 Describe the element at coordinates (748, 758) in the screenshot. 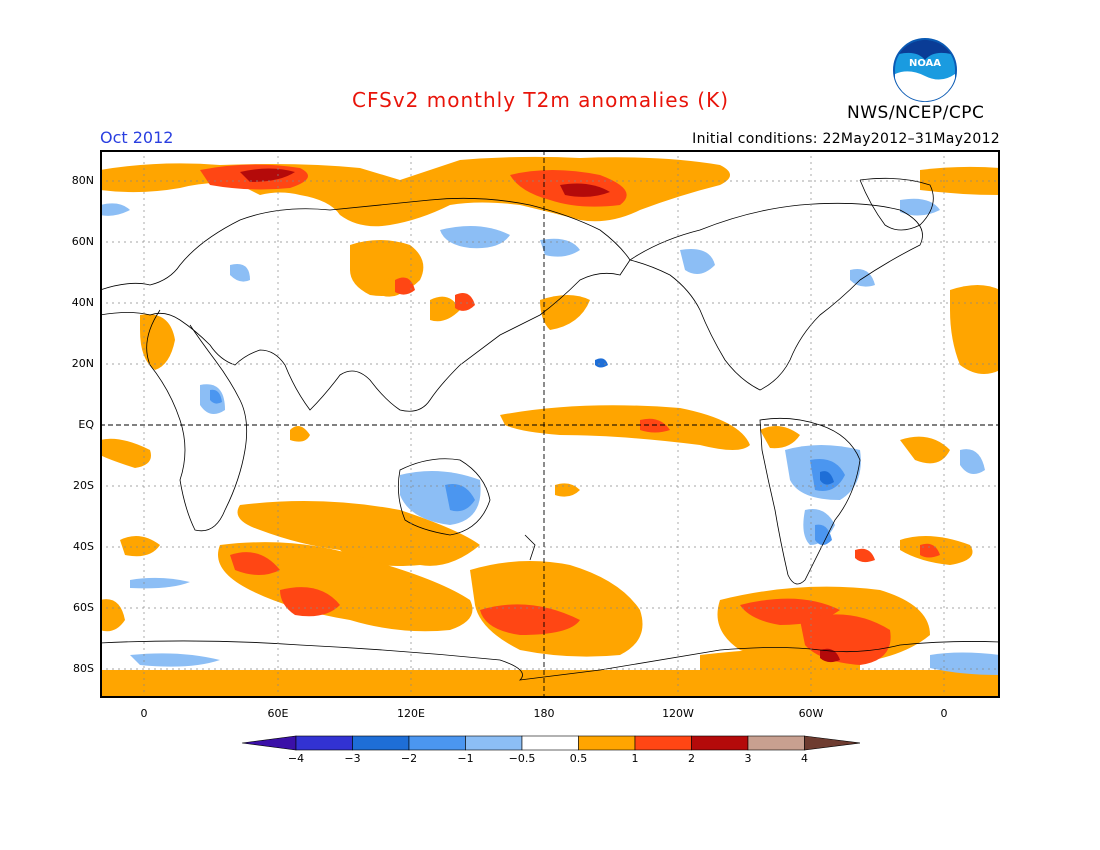

I see `colorbar-tick-label: 3` at that location.